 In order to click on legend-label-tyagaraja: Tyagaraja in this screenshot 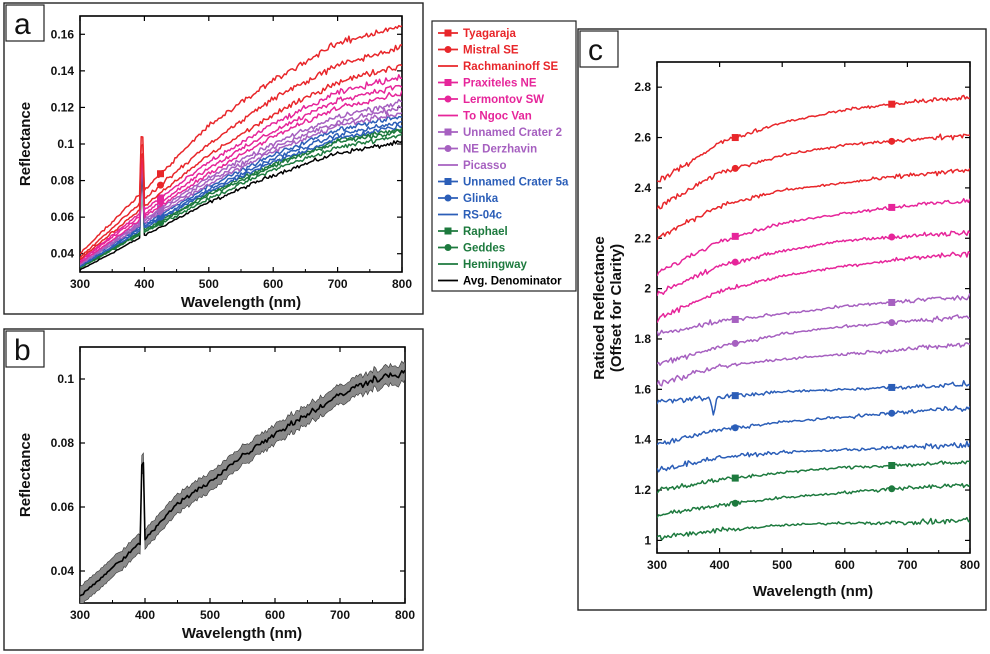, I will do `click(489, 34)`.